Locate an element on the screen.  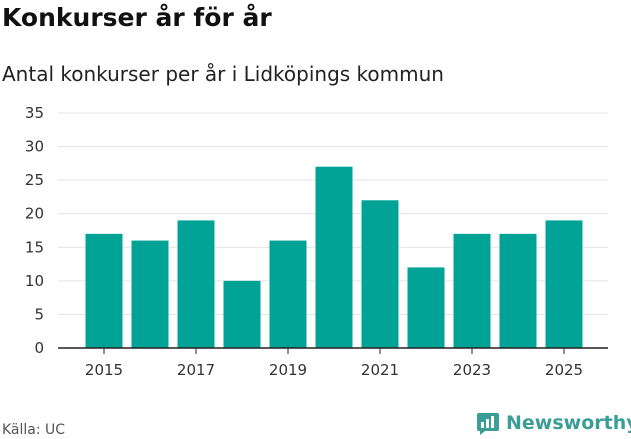
bar-2022 is located at coordinates (426, 307).